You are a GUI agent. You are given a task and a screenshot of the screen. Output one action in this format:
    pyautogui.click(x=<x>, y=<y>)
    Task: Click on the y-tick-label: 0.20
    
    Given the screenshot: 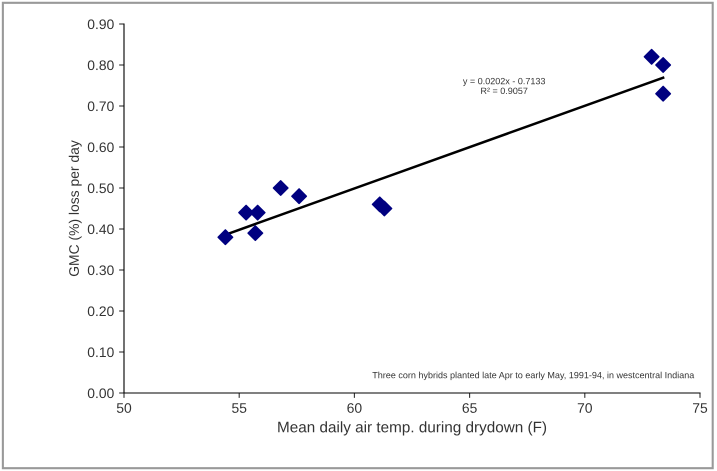 What is the action you would take?
    pyautogui.click(x=101, y=311)
    